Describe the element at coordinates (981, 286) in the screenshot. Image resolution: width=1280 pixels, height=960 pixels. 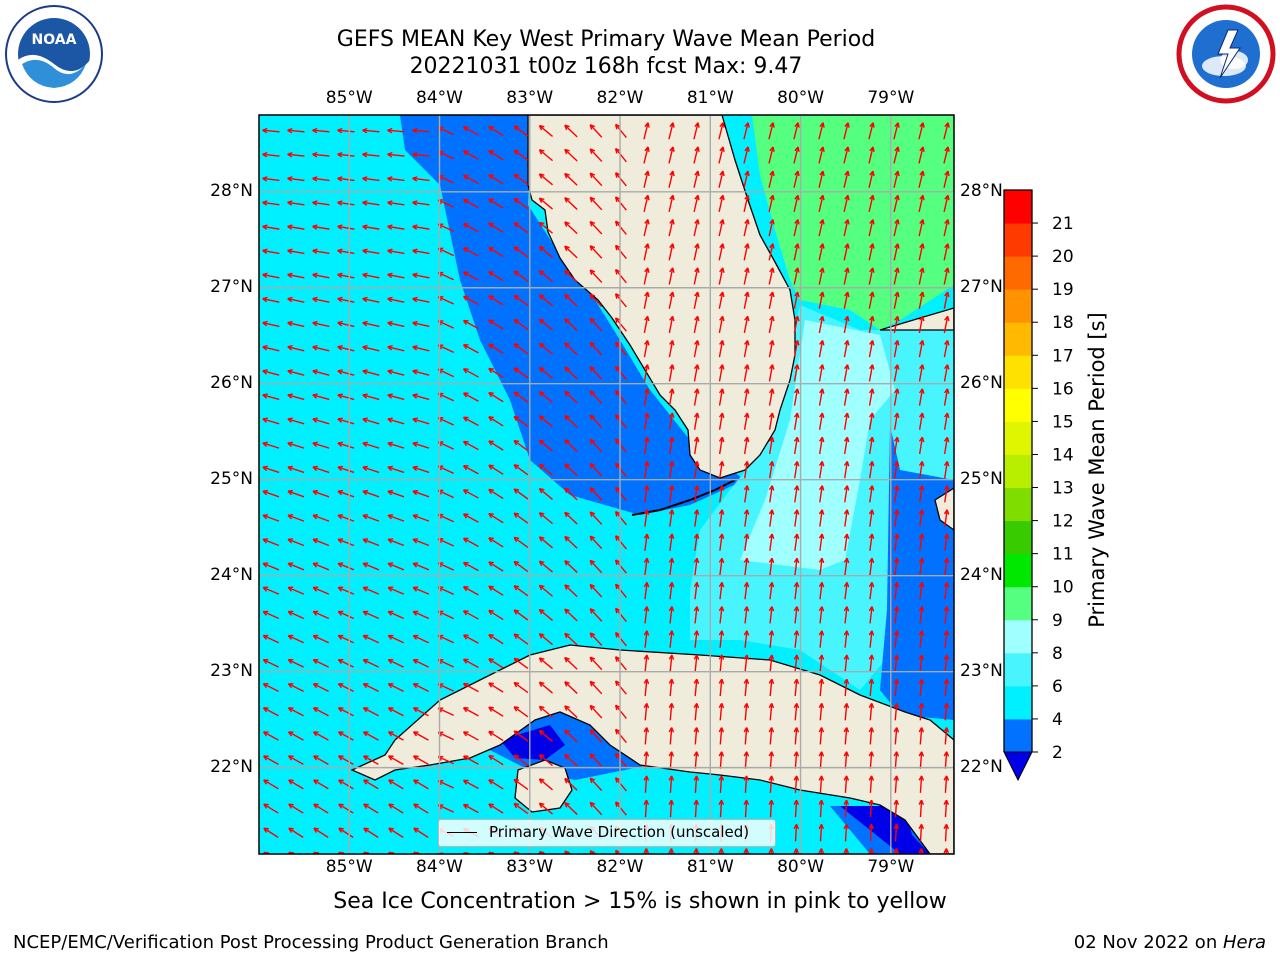
I see `lat-label-right: 27°N` at that location.